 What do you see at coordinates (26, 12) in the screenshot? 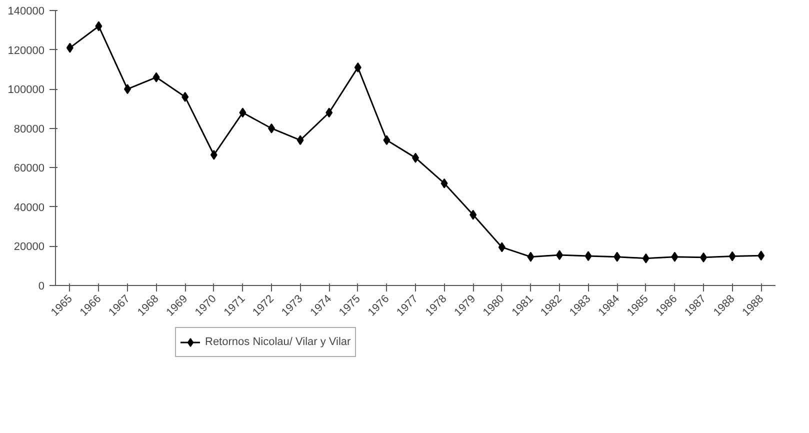
I see `y-tick-label: 140000` at bounding box center [26, 12].